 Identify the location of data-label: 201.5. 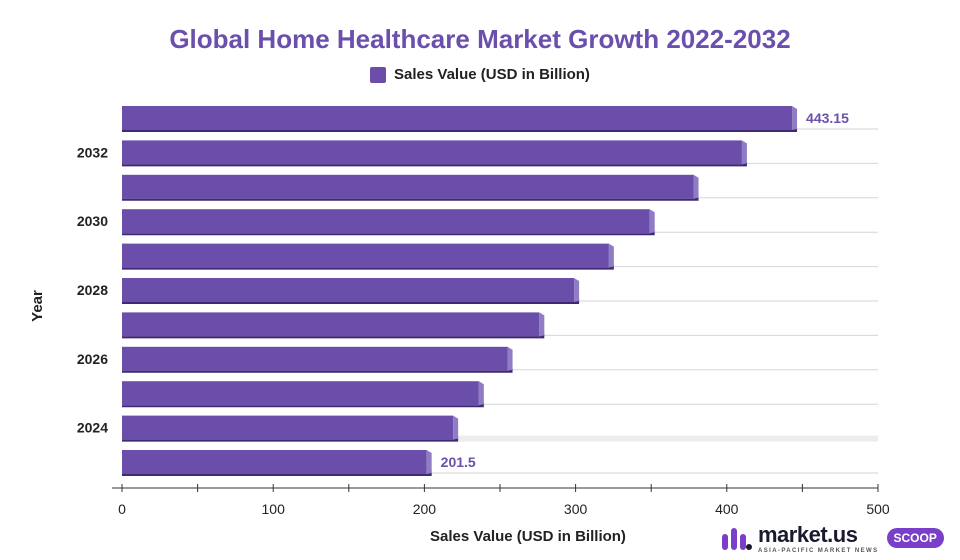
(458, 462).